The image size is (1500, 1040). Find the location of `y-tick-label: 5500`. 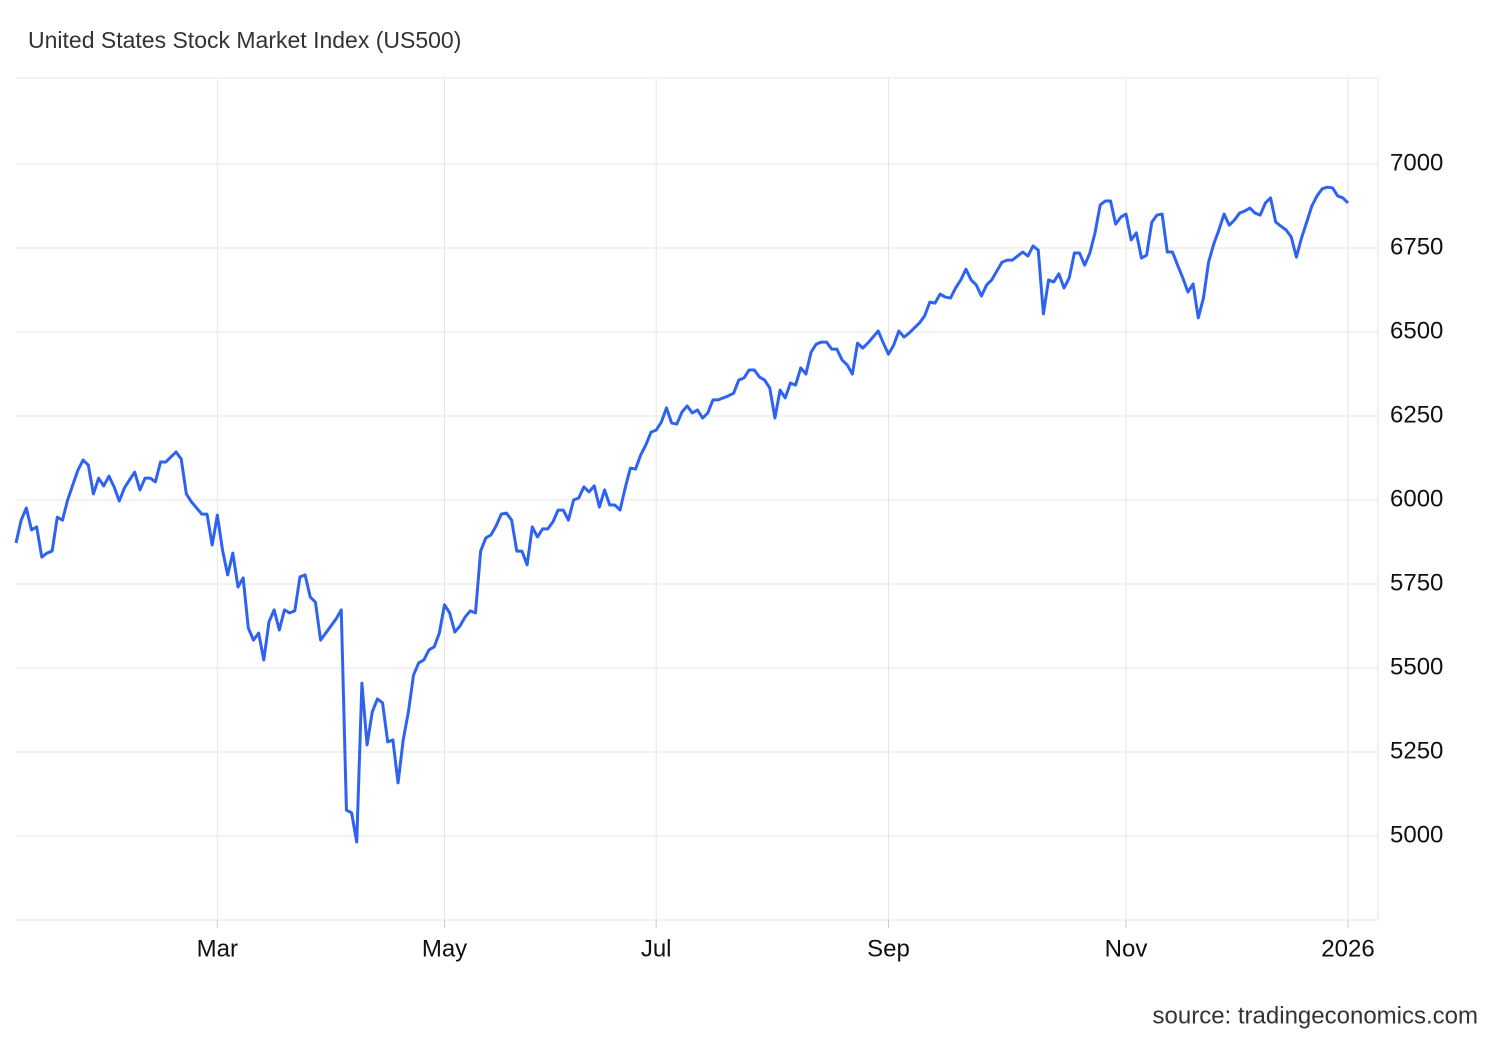

y-tick-label: 5500 is located at coordinates (1416, 666).